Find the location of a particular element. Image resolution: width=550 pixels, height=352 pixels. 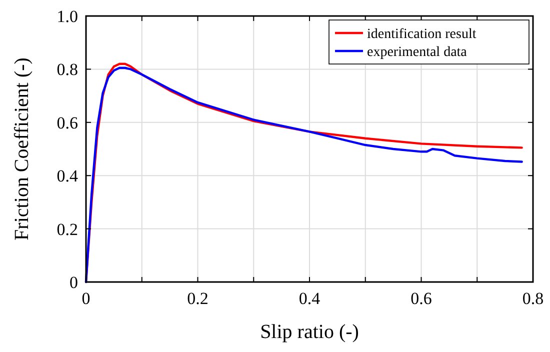

legend-label: identification result is located at coordinates (421, 34).